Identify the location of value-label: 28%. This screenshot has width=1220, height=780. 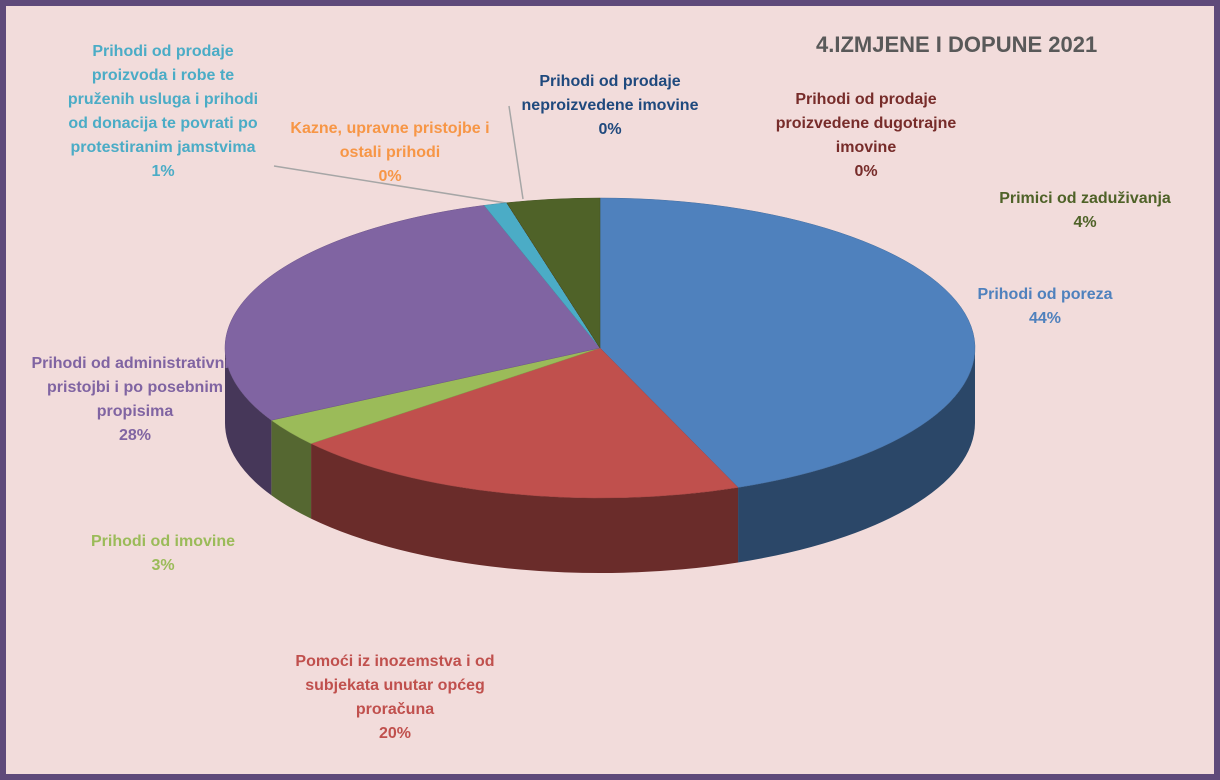
(135, 435).